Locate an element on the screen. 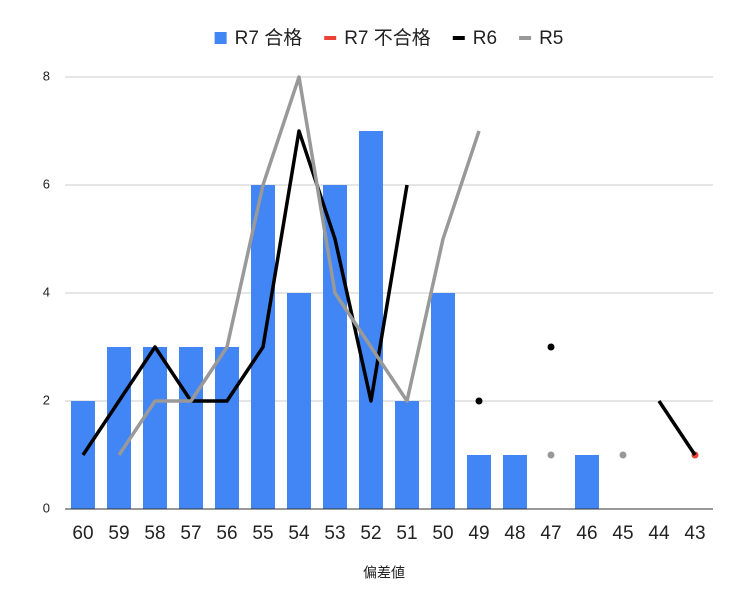 This screenshot has width=732, height=615. y-tick-label: 6 is located at coordinates (46, 183).